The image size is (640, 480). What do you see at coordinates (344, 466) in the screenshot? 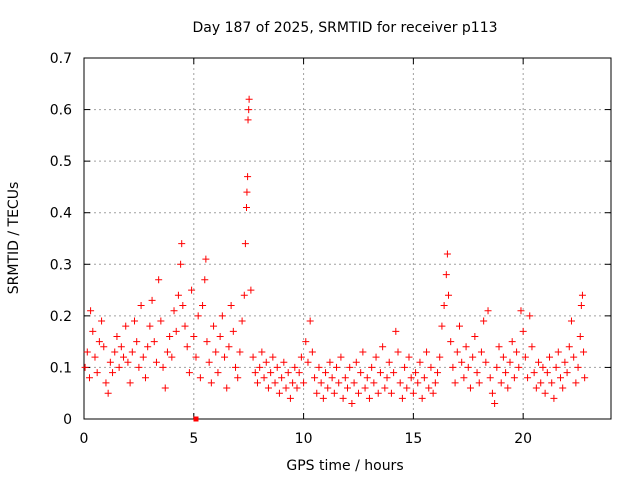
I see `x-axis-label: GPS time / hours` at bounding box center [344, 466].